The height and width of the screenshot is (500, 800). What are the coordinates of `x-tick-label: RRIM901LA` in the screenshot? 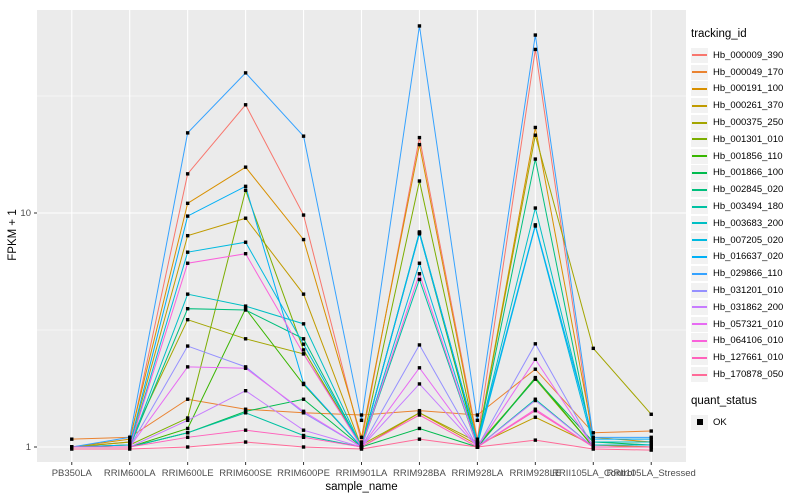 It's located at (362, 473).